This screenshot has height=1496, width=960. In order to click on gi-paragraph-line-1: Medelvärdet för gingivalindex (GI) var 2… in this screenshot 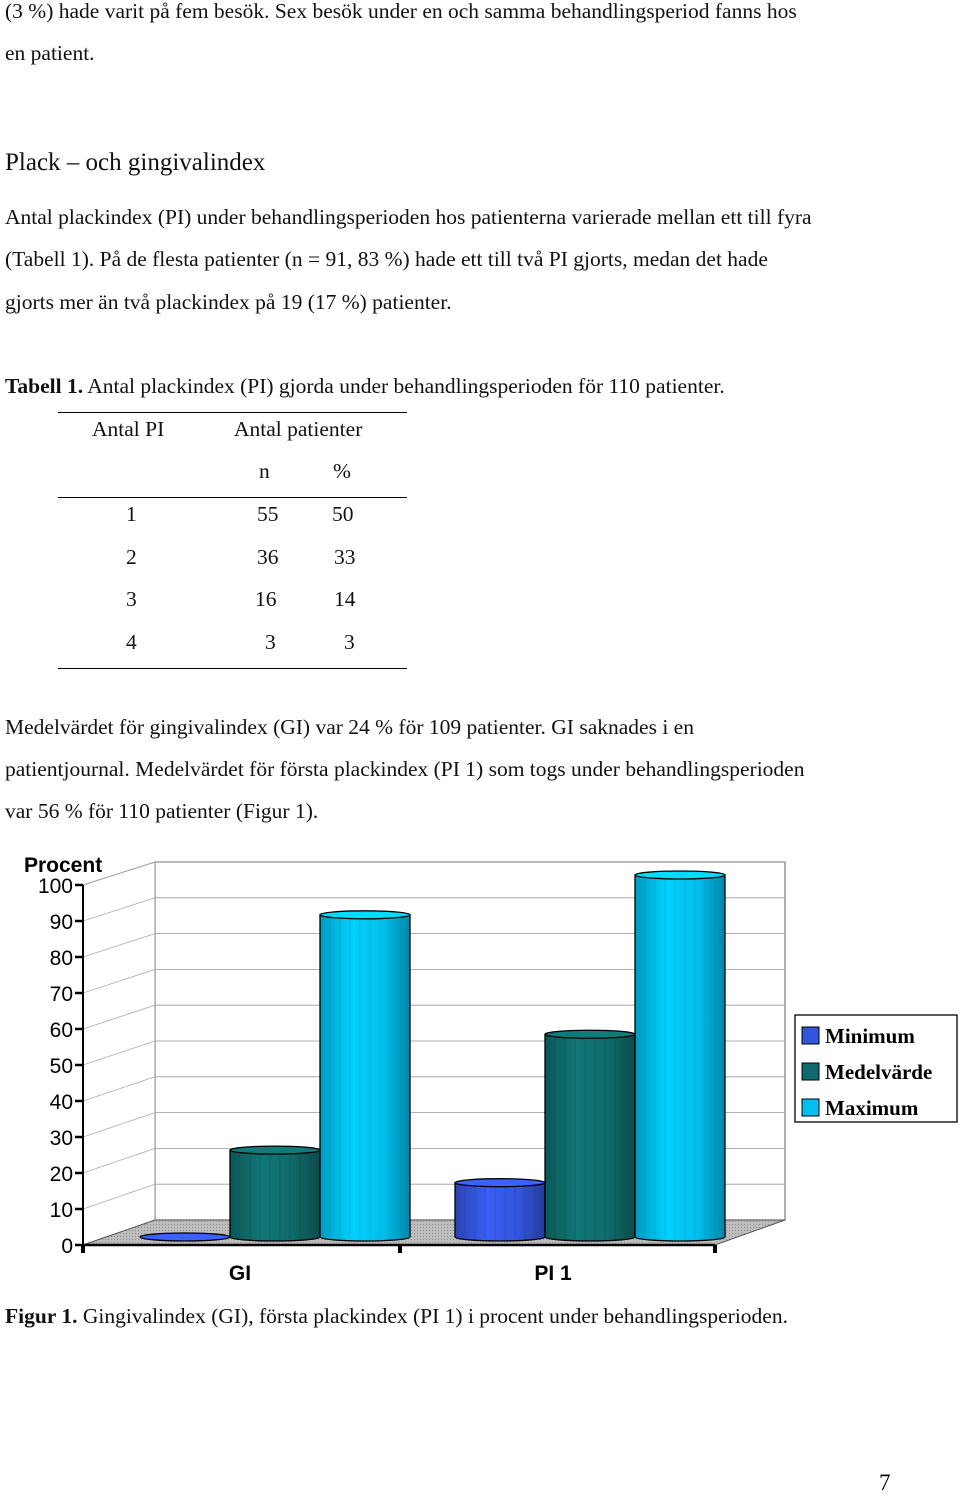, I will do `click(349, 727)`.